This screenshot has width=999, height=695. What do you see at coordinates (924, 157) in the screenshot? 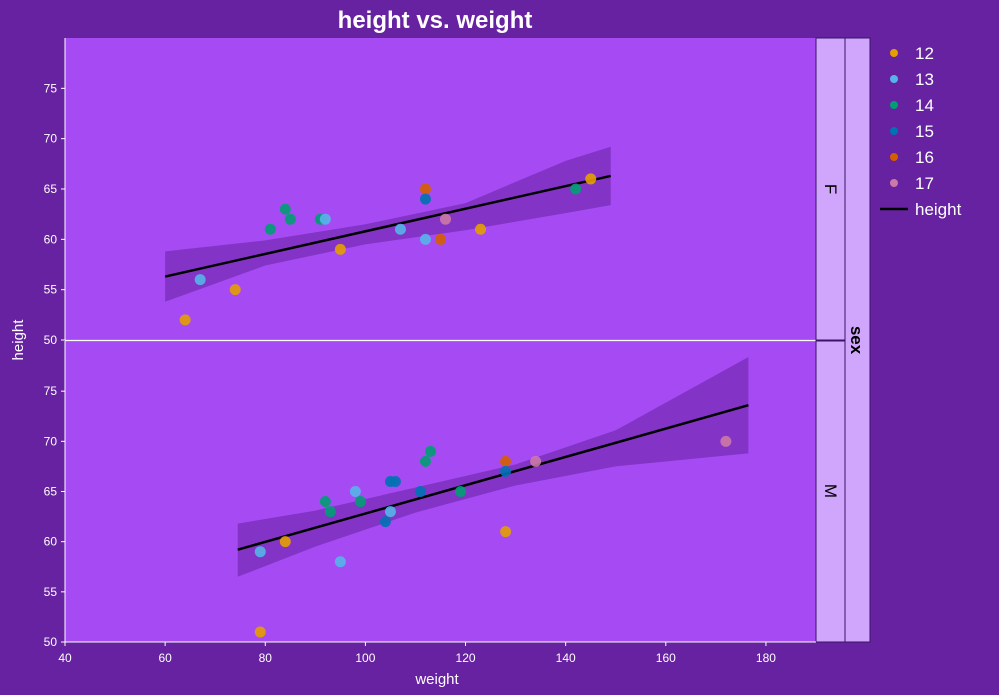
I see `legend-label: 16` at bounding box center [924, 157].